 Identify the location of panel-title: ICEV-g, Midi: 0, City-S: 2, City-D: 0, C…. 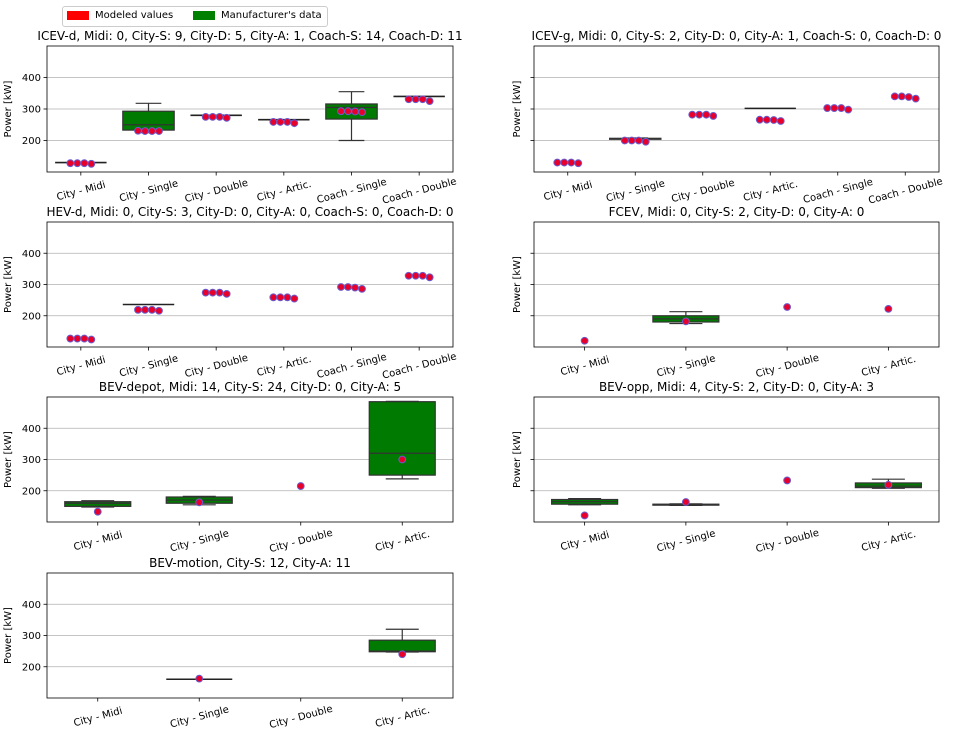
(737, 36).